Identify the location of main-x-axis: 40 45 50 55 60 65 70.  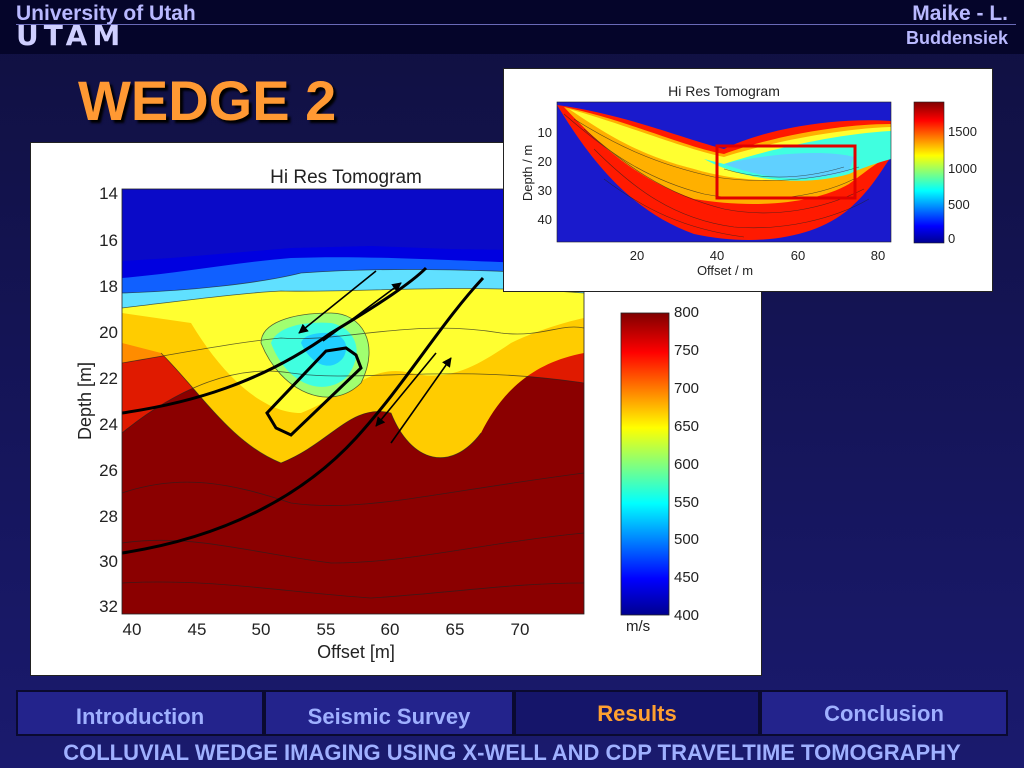
(326, 629).